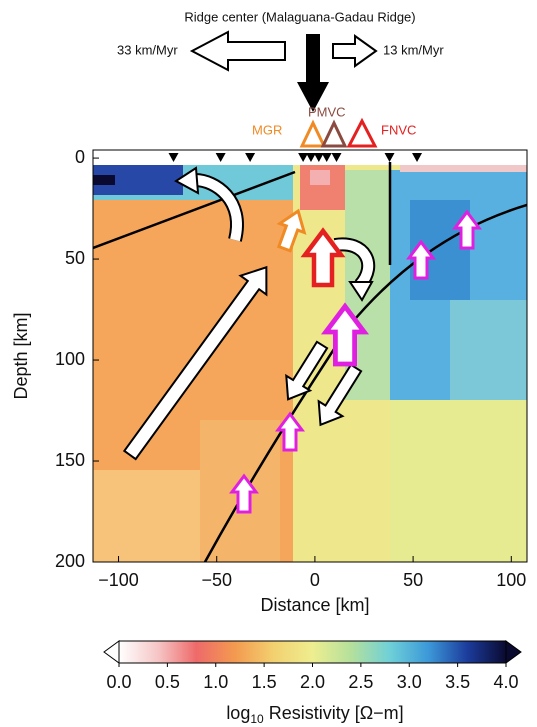 The height and width of the screenshot is (727, 537). I want to click on volcano-mgr, so click(313, 133).